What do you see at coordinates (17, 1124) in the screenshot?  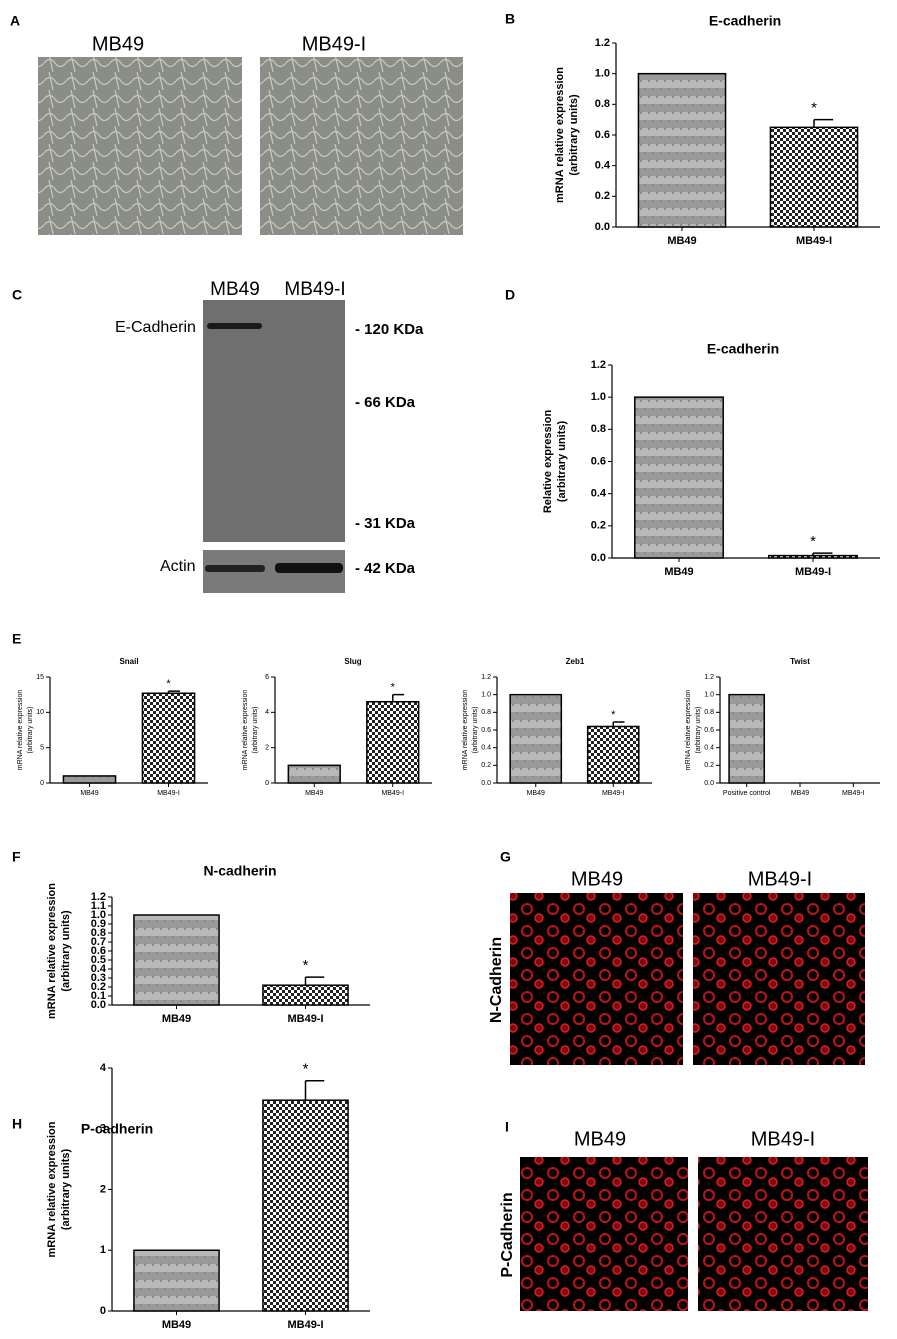 I see `panel-letter: H` at bounding box center [17, 1124].